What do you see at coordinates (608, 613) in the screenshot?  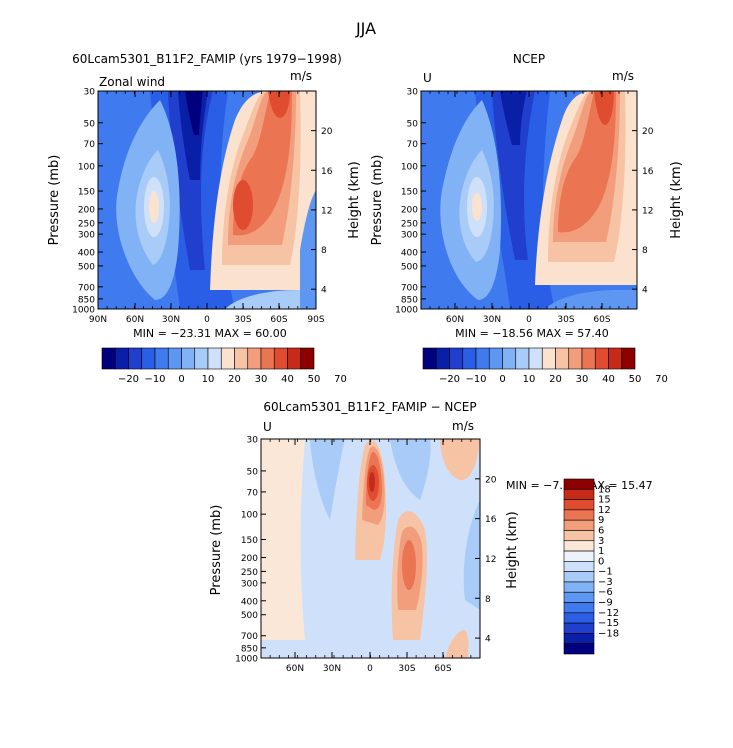 I see `colorbar-label: −12` at bounding box center [608, 613].